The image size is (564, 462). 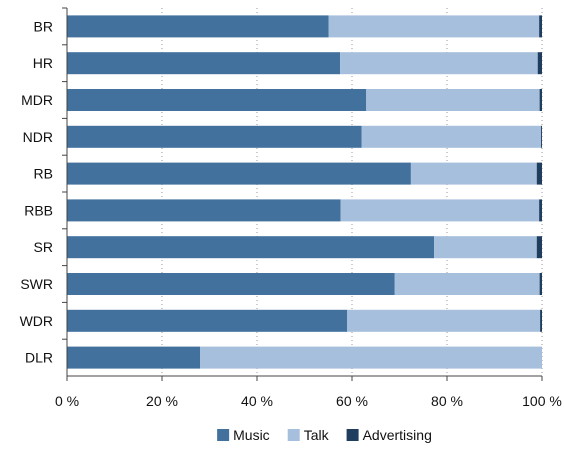 What do you see at coordinates (43, 174) in the screenshot?
I see `category-label: RB` at bounding box center [43, 174].